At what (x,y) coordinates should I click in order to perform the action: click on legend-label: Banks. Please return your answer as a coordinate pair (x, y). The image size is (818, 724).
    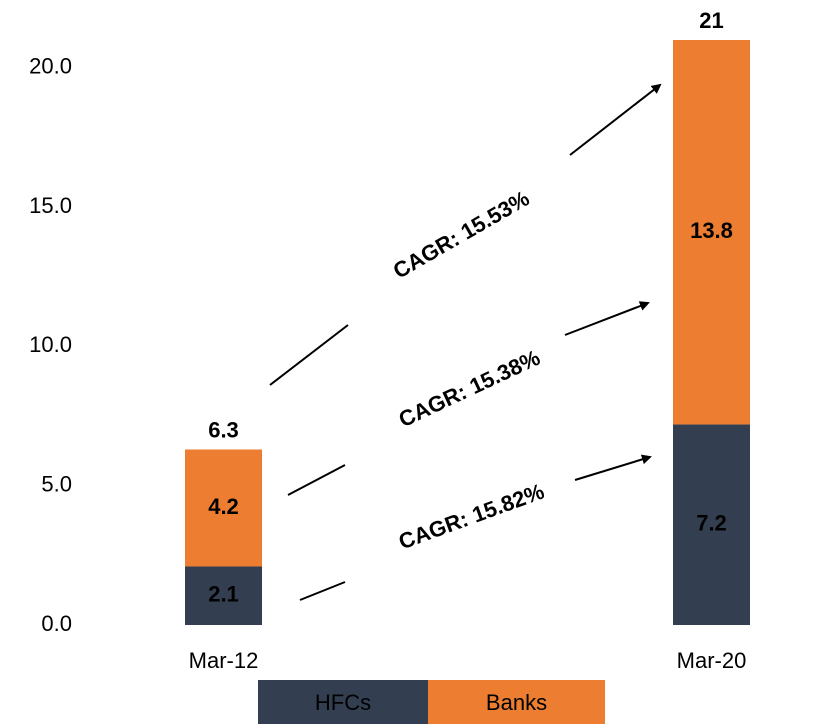
    Looking at the image, I should click on (516, 702).